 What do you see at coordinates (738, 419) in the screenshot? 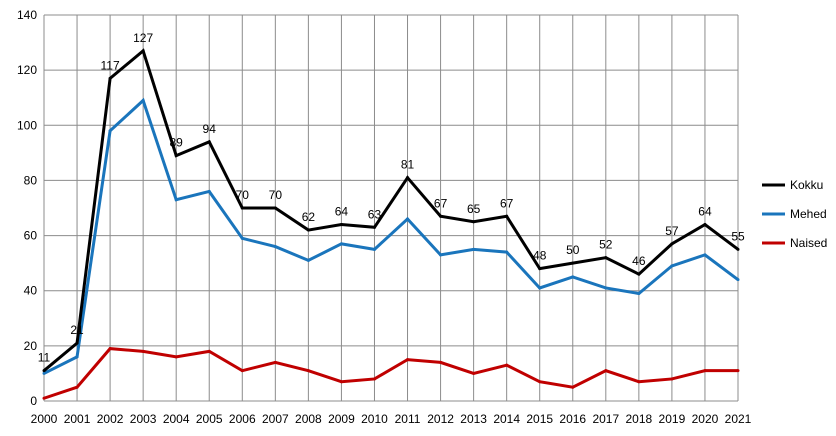
I see `x-tick-label: 2021` at bounding box center [738, 419].